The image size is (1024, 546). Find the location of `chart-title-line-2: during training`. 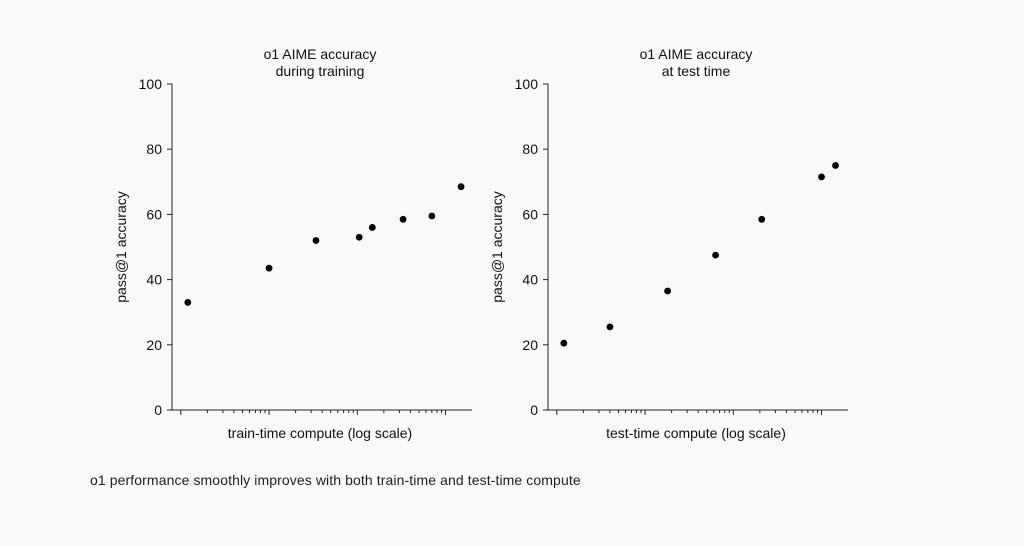

chart-title-line-2: during training is located at coordinates (320, 71).